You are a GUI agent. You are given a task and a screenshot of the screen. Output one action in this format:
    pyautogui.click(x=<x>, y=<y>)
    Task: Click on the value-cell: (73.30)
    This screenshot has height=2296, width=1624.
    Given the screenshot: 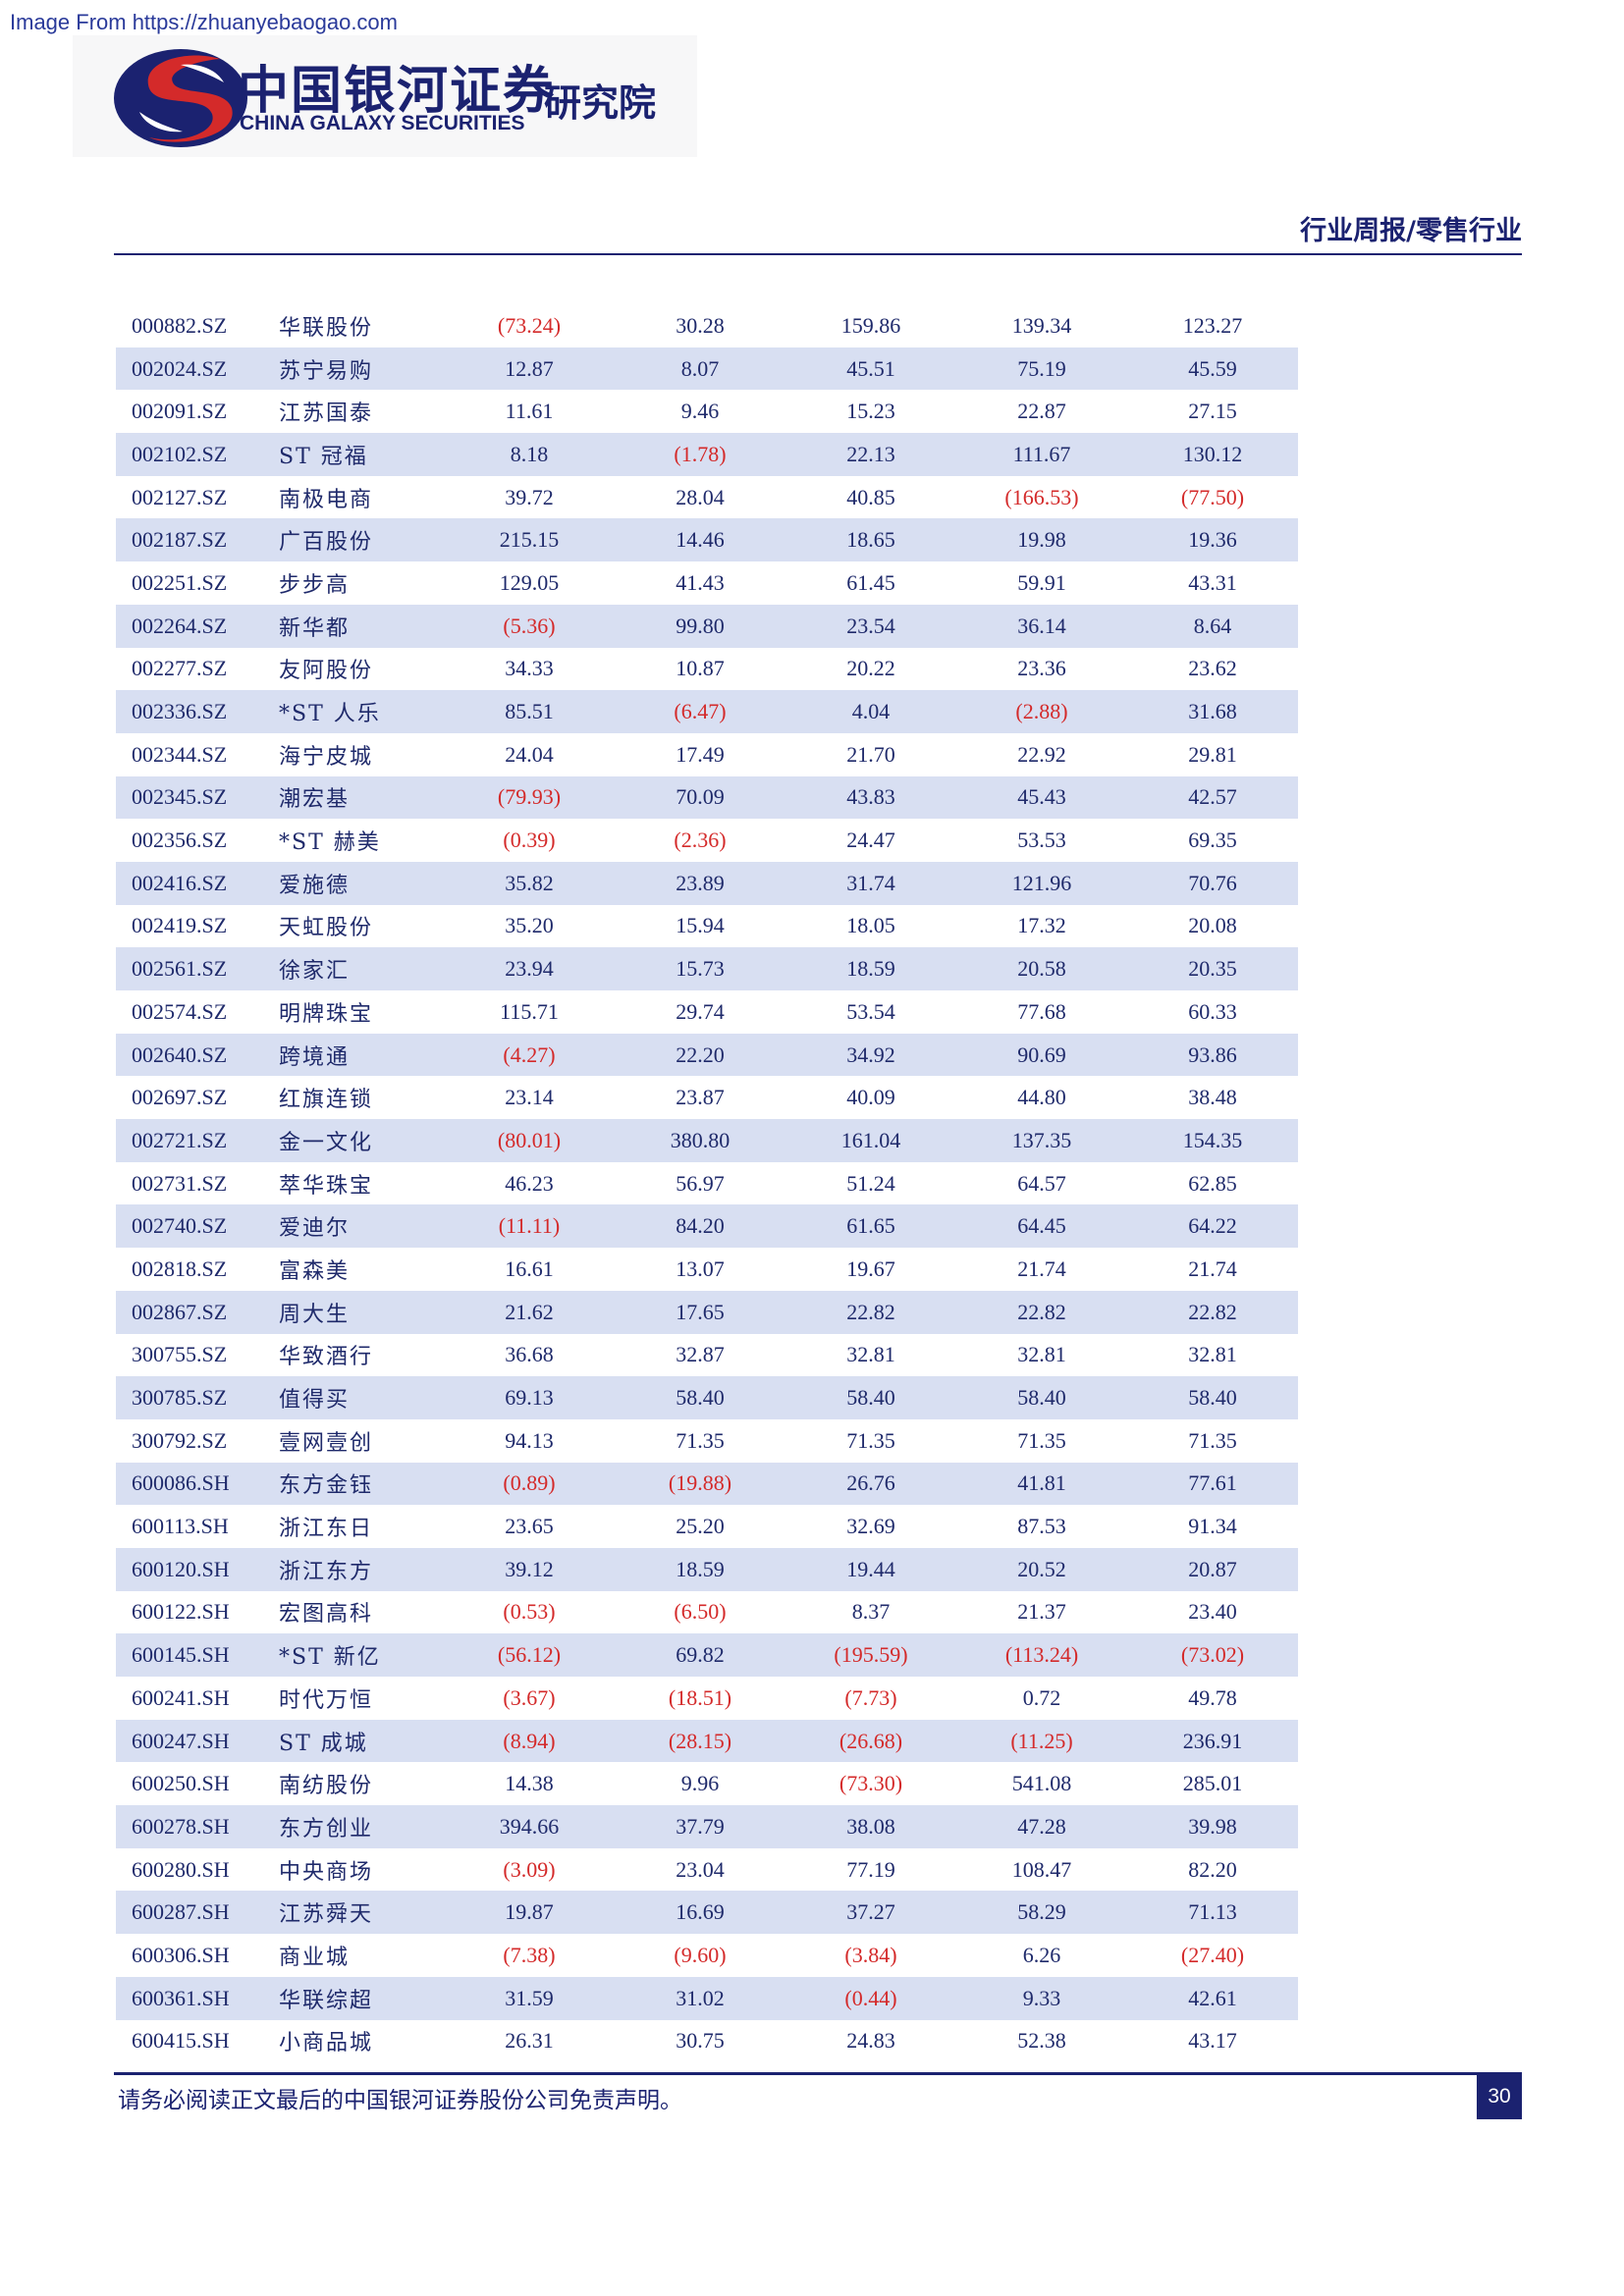 What is the action you would take?
    pyautogui.click(x=870, y=1784)
    